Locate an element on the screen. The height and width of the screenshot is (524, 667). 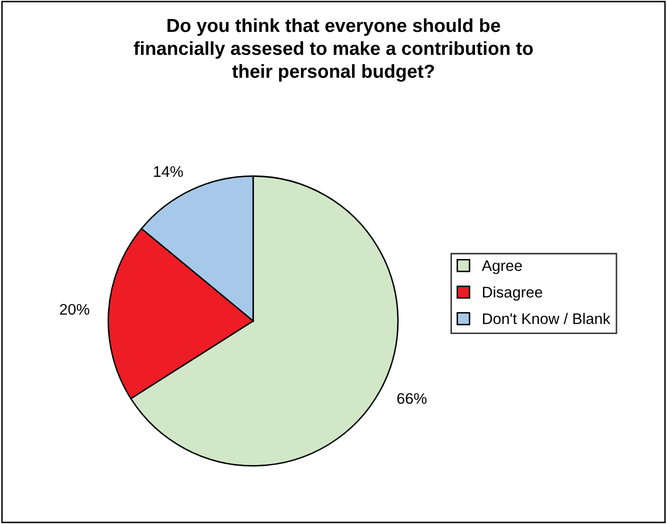
chart-title: Do you think that everyone should be financially assesed to make a contribution to their personal budget? is located at coordinates (333, 50).